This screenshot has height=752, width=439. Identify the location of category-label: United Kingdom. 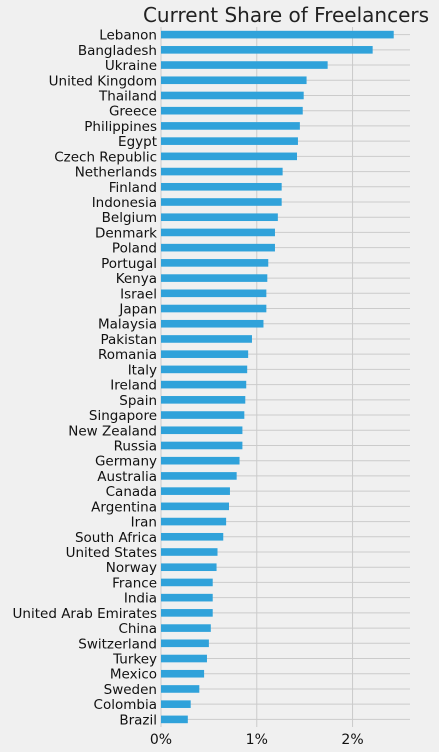
(103, 81).